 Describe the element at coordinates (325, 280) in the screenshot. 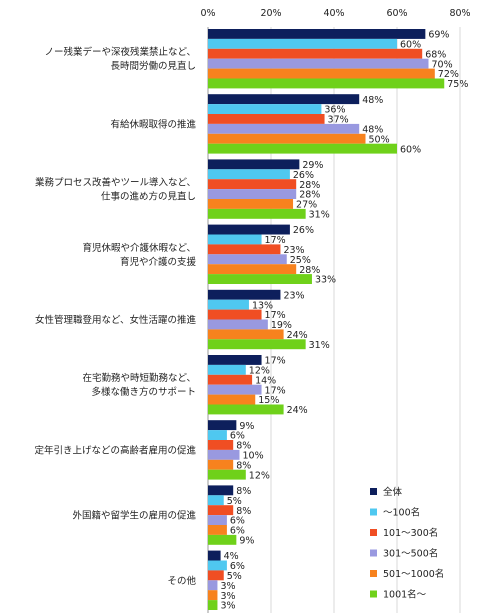

I see `value-label-3-5: 33%` at that location.